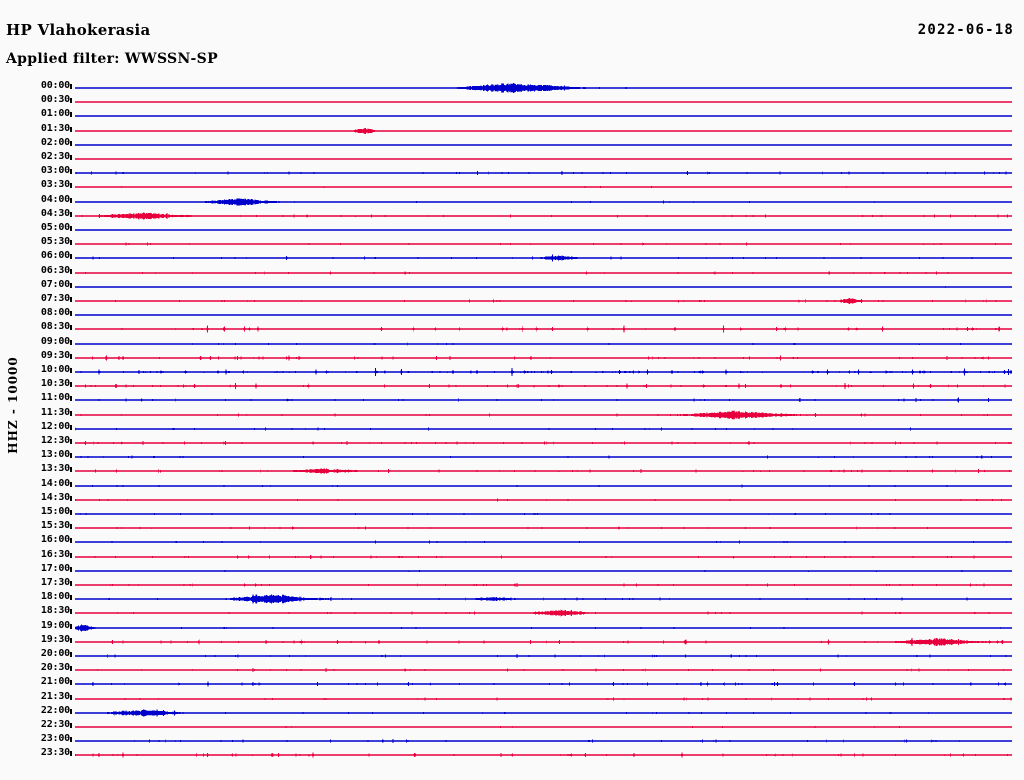 This screenshot has width=1024, height=780. Describe the element at coordinates (55, 355) in the screenshot. I see `trace-time-label: 09:30` at that location.